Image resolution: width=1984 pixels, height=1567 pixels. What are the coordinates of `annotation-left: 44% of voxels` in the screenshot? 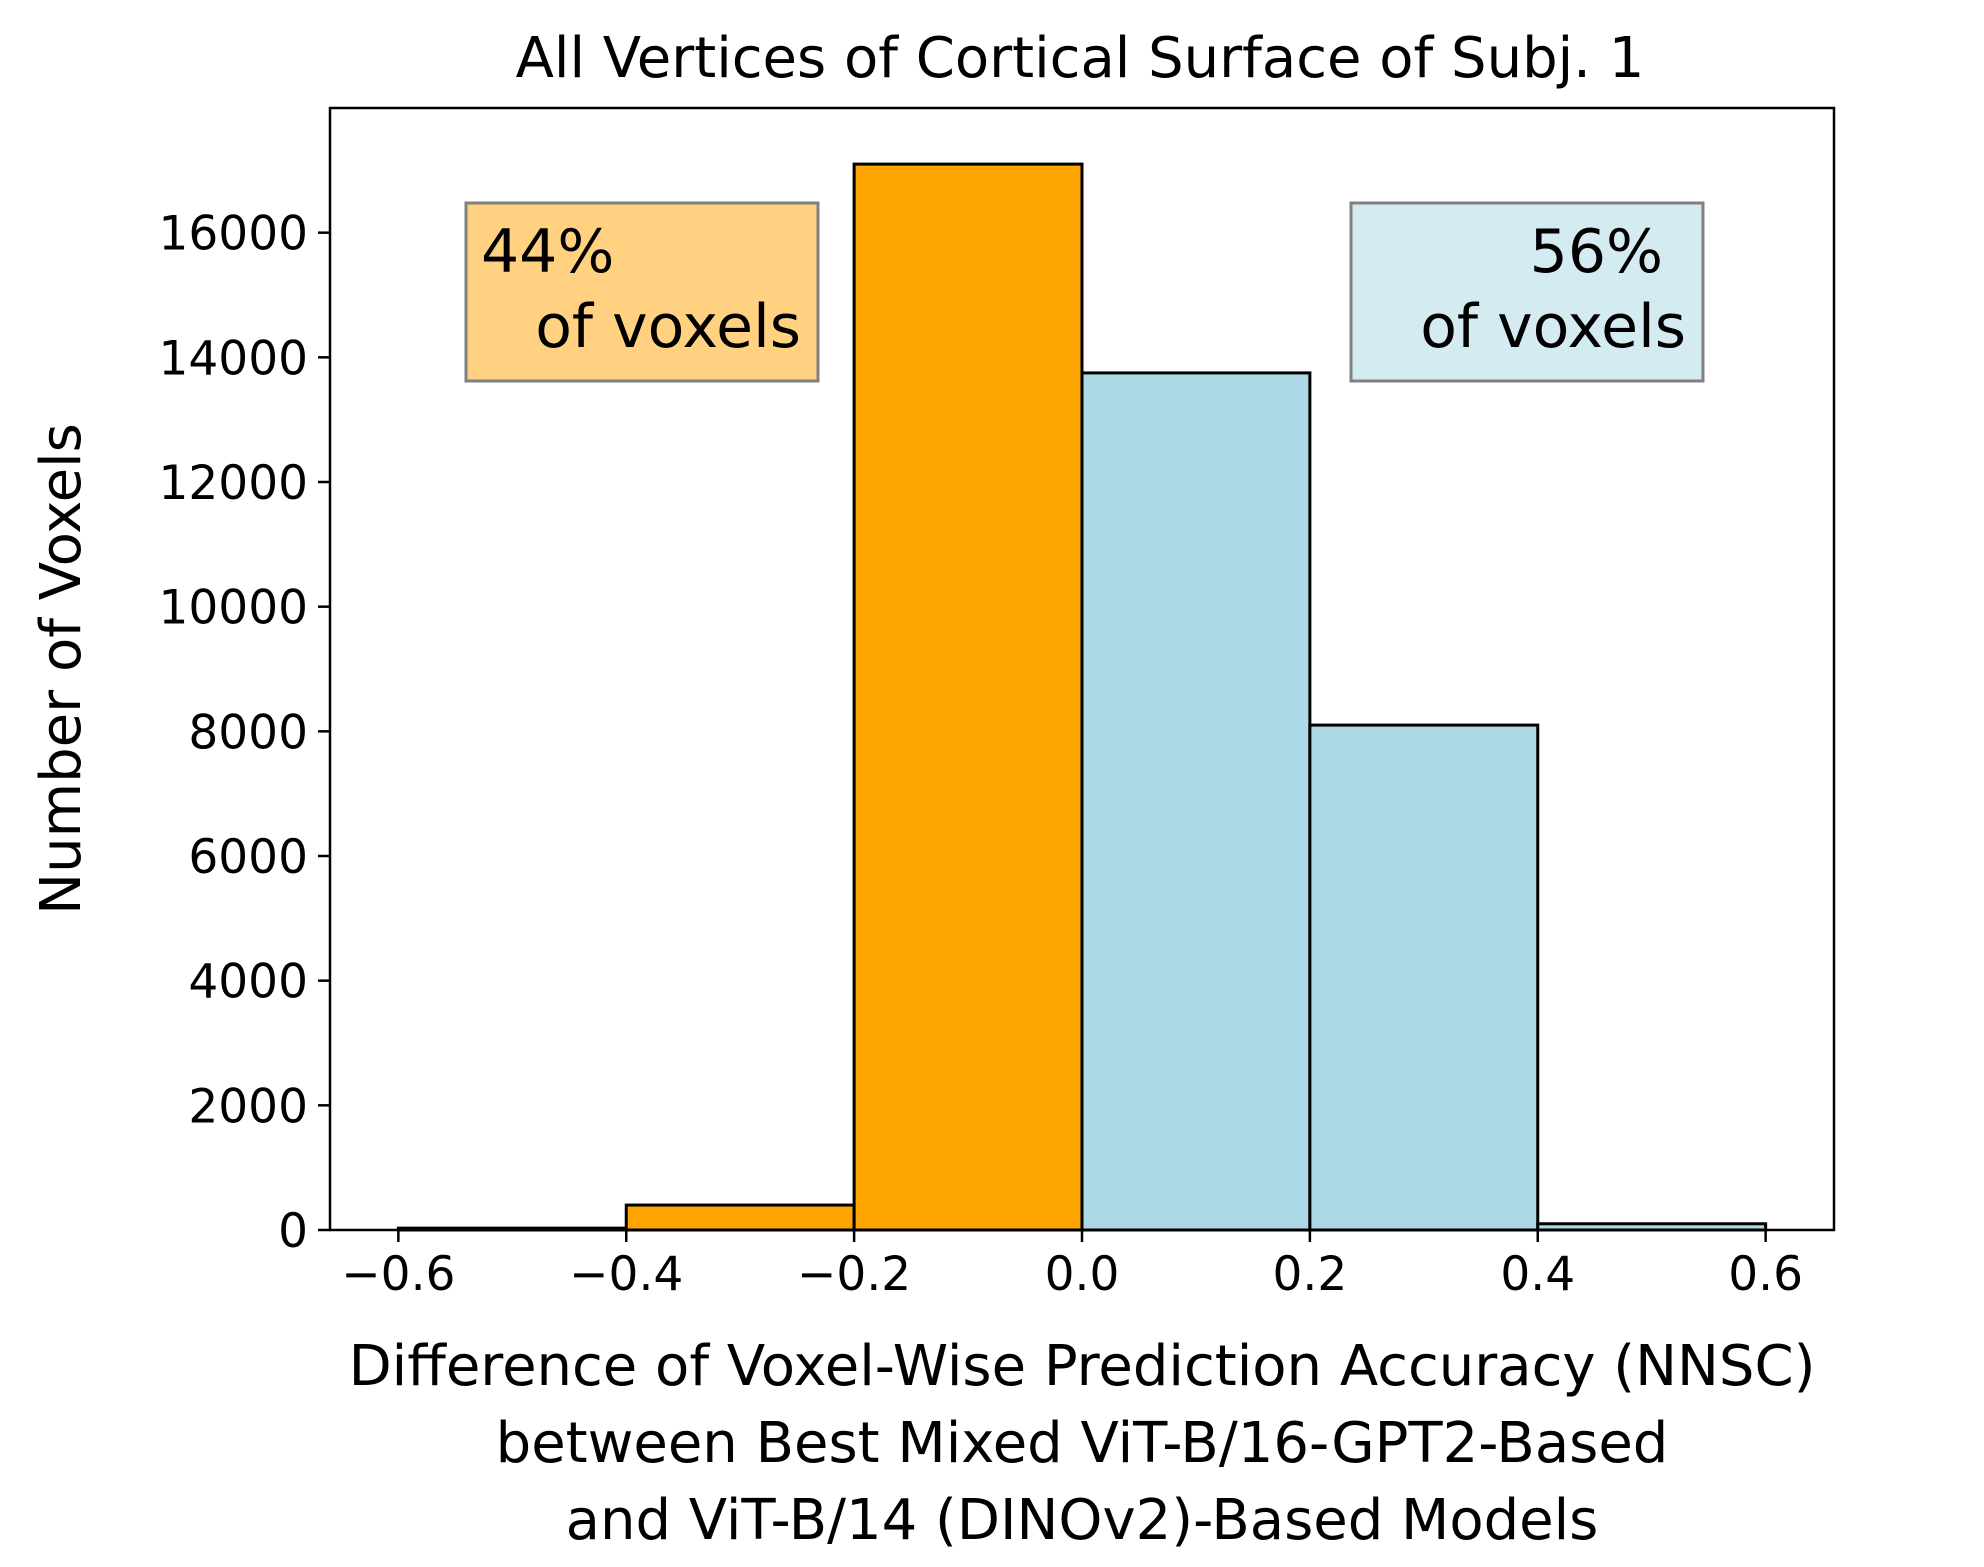 It's located at (642, 292).